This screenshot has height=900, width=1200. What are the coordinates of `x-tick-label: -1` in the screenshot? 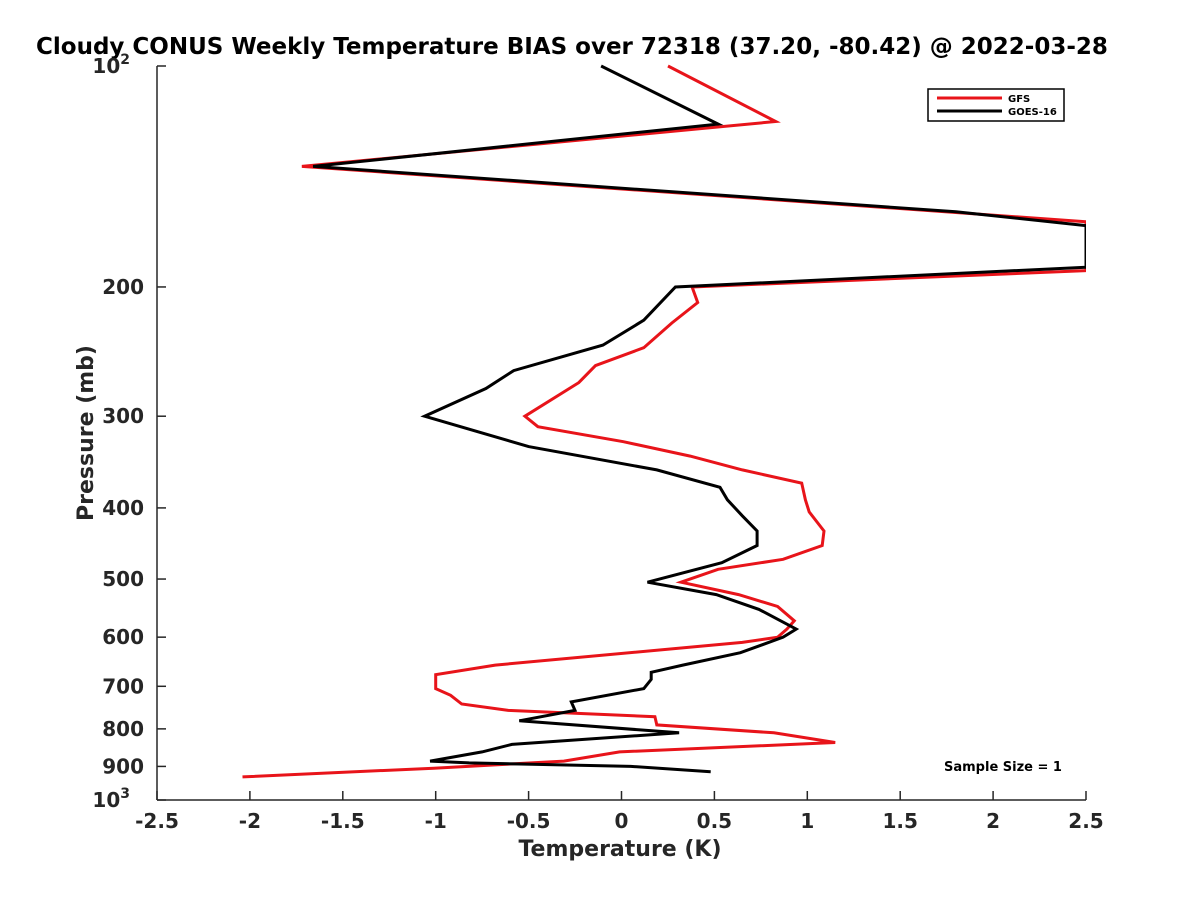 It's located at (436, 821).